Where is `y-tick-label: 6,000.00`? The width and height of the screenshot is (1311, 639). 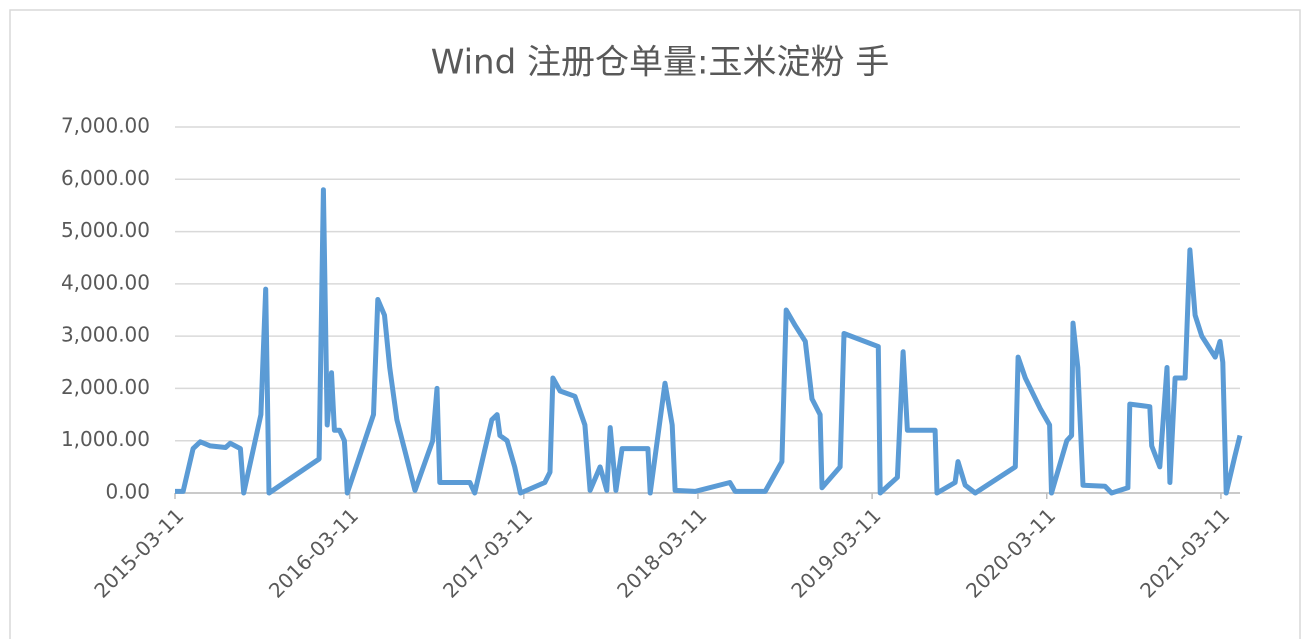 y-tick-label: 6,000.00 is located at coordinates (105, 178).